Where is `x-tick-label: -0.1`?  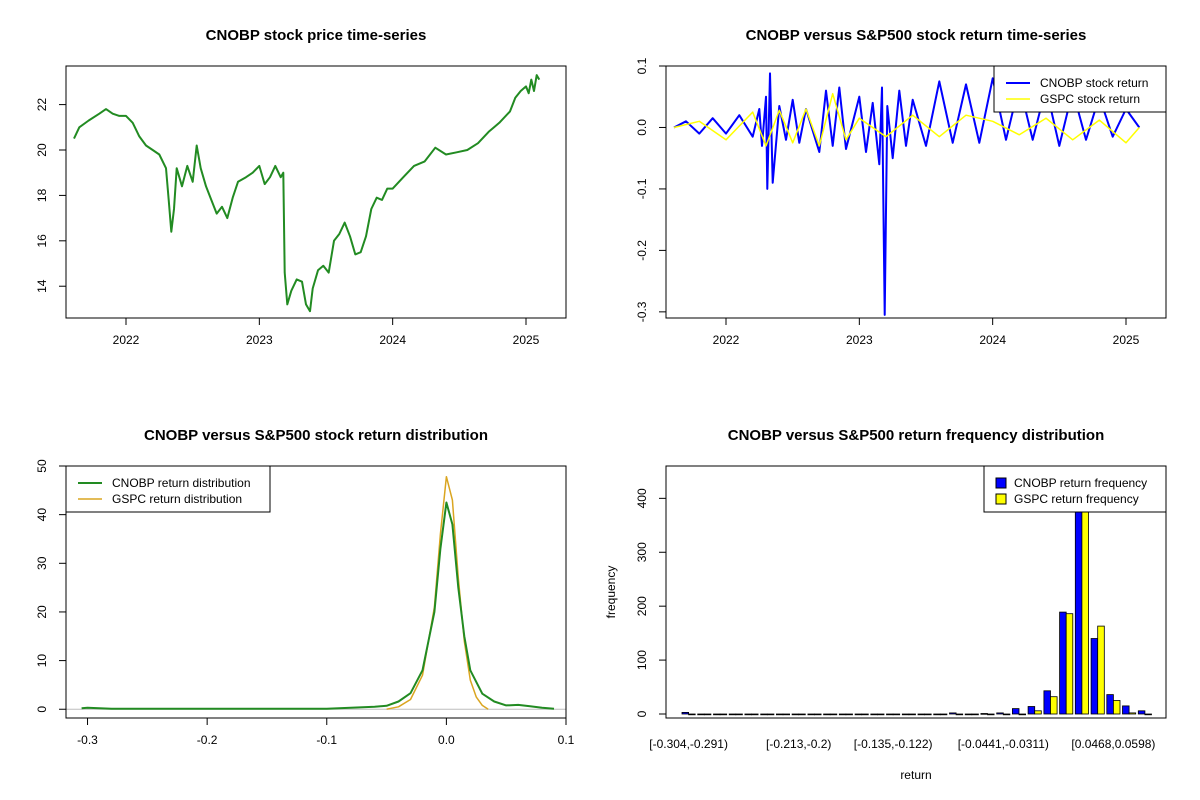
x-tick-label: -0.1 is located at coordinates (326, 740).